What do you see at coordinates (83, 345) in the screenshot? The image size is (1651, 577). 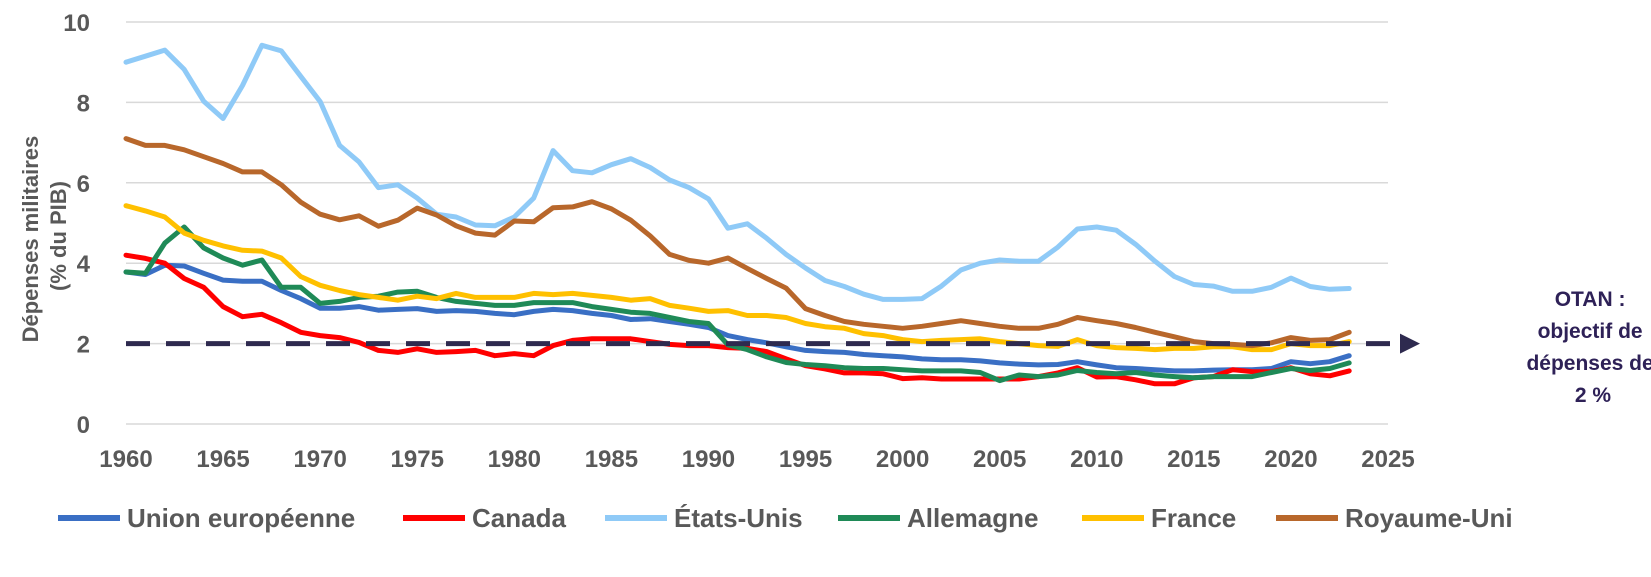 I see `y-tick-label: 2` at bounding box center [83, 345].